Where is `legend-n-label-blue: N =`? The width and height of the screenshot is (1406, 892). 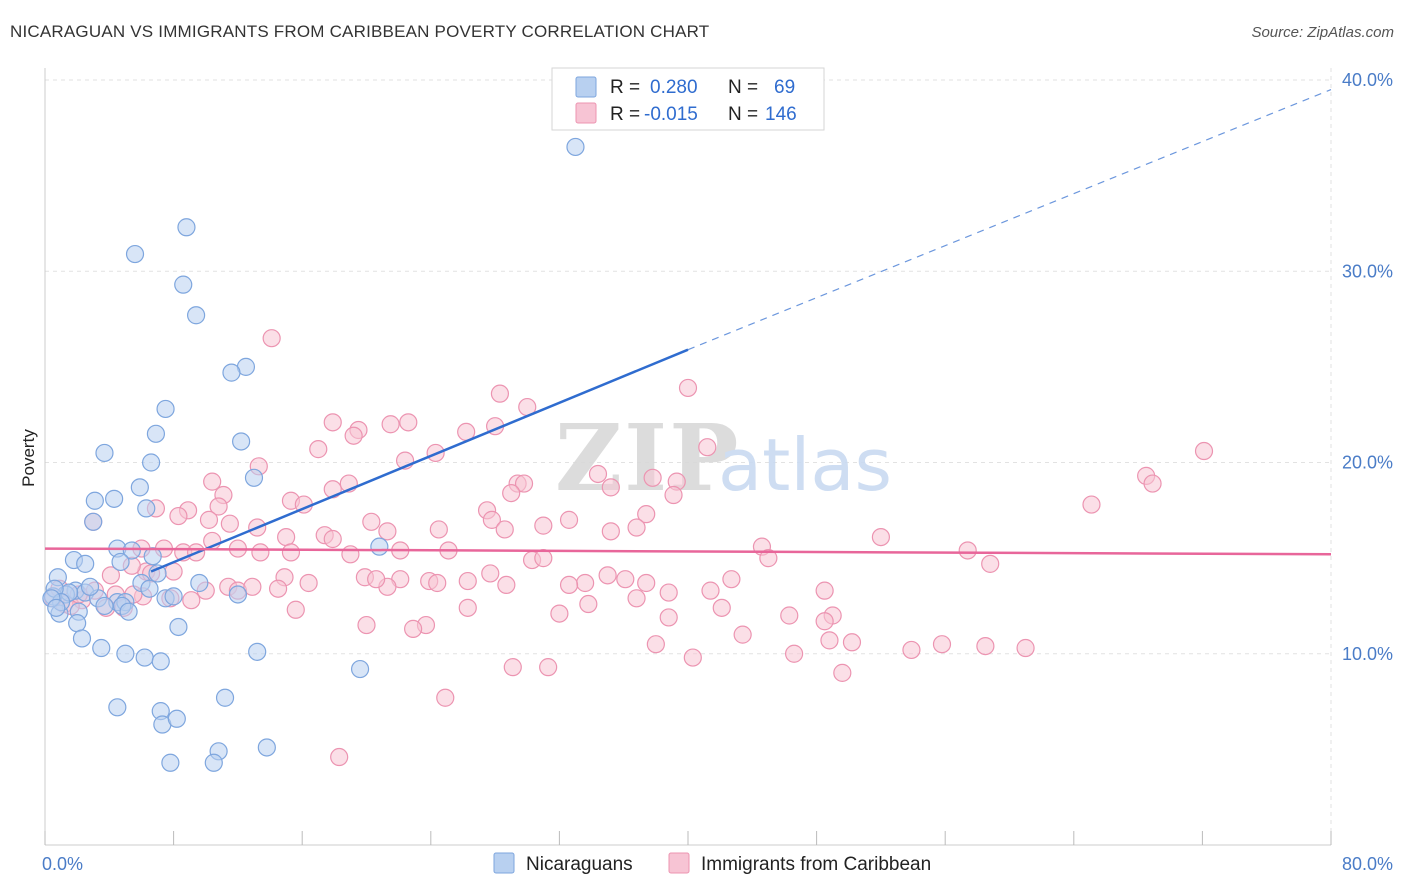 legend-n-label-blue: N = is located at coordinates (743, 87).